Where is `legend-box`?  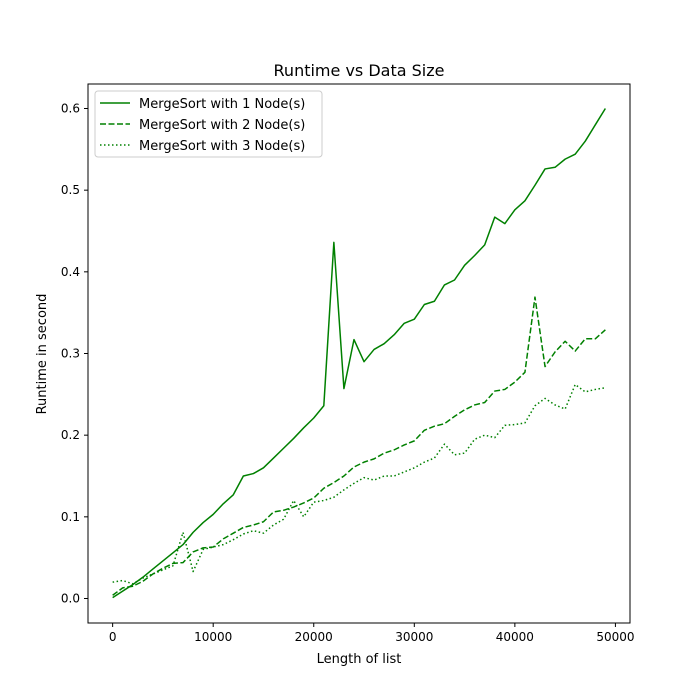 legend-box is located at coordinates (208, 124).